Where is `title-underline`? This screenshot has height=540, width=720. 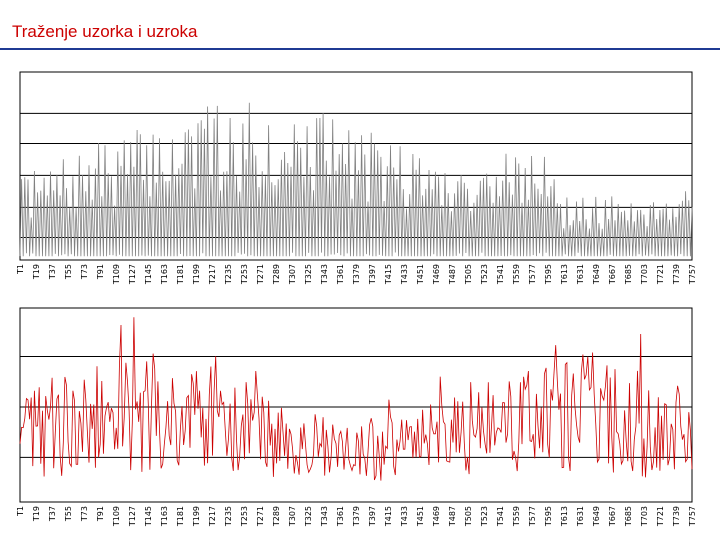 title-underline is located at coordinates (360, 49).